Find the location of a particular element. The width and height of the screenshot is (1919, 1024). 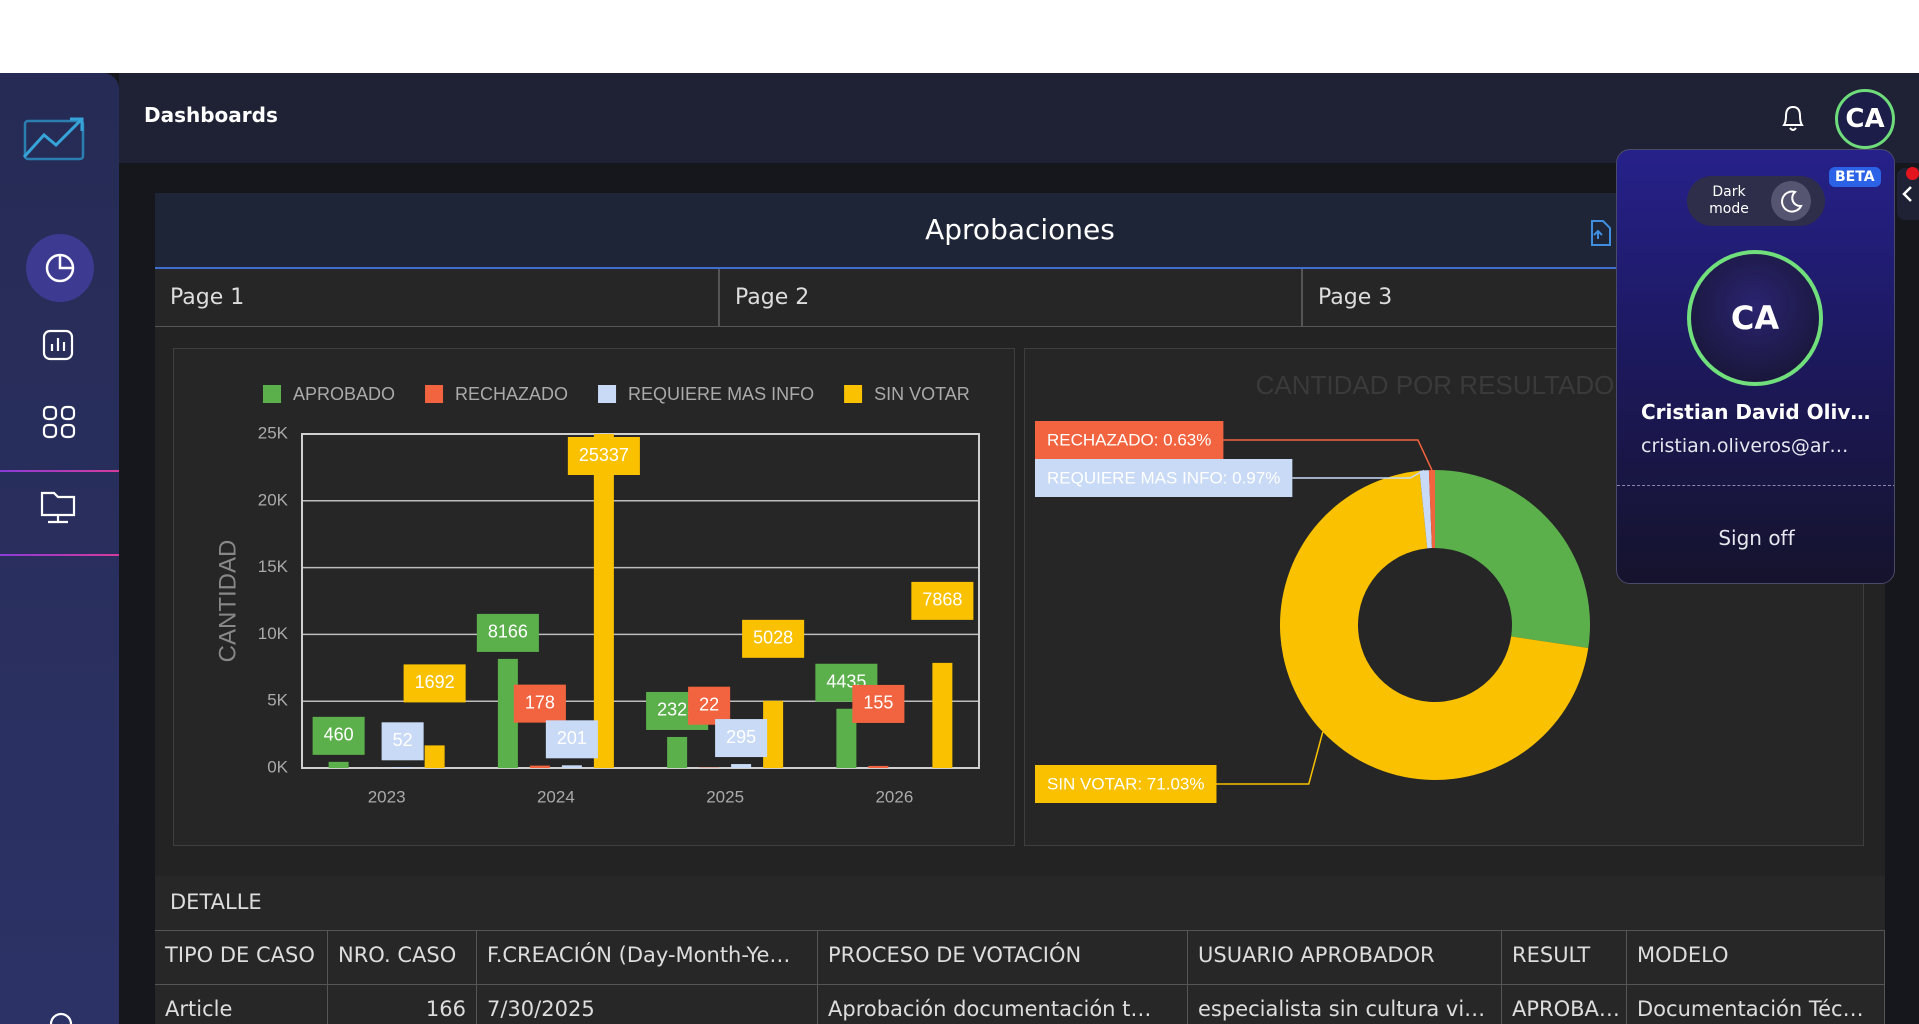

tab: Page 2 is located at coordinates (1010, 298).